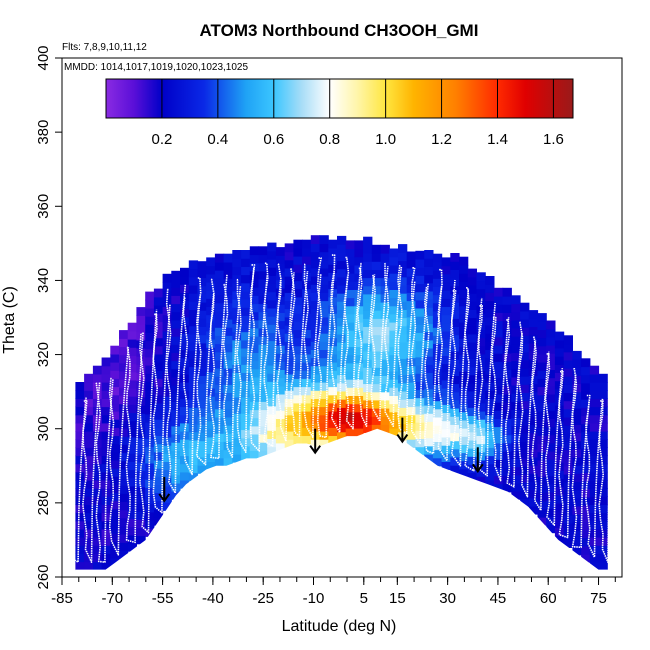 The width and height of the screenshot is (650, 650). Describe the element at coordinates (43, 57) in the screenshot. I see `y-tick-label: 400` at that location.